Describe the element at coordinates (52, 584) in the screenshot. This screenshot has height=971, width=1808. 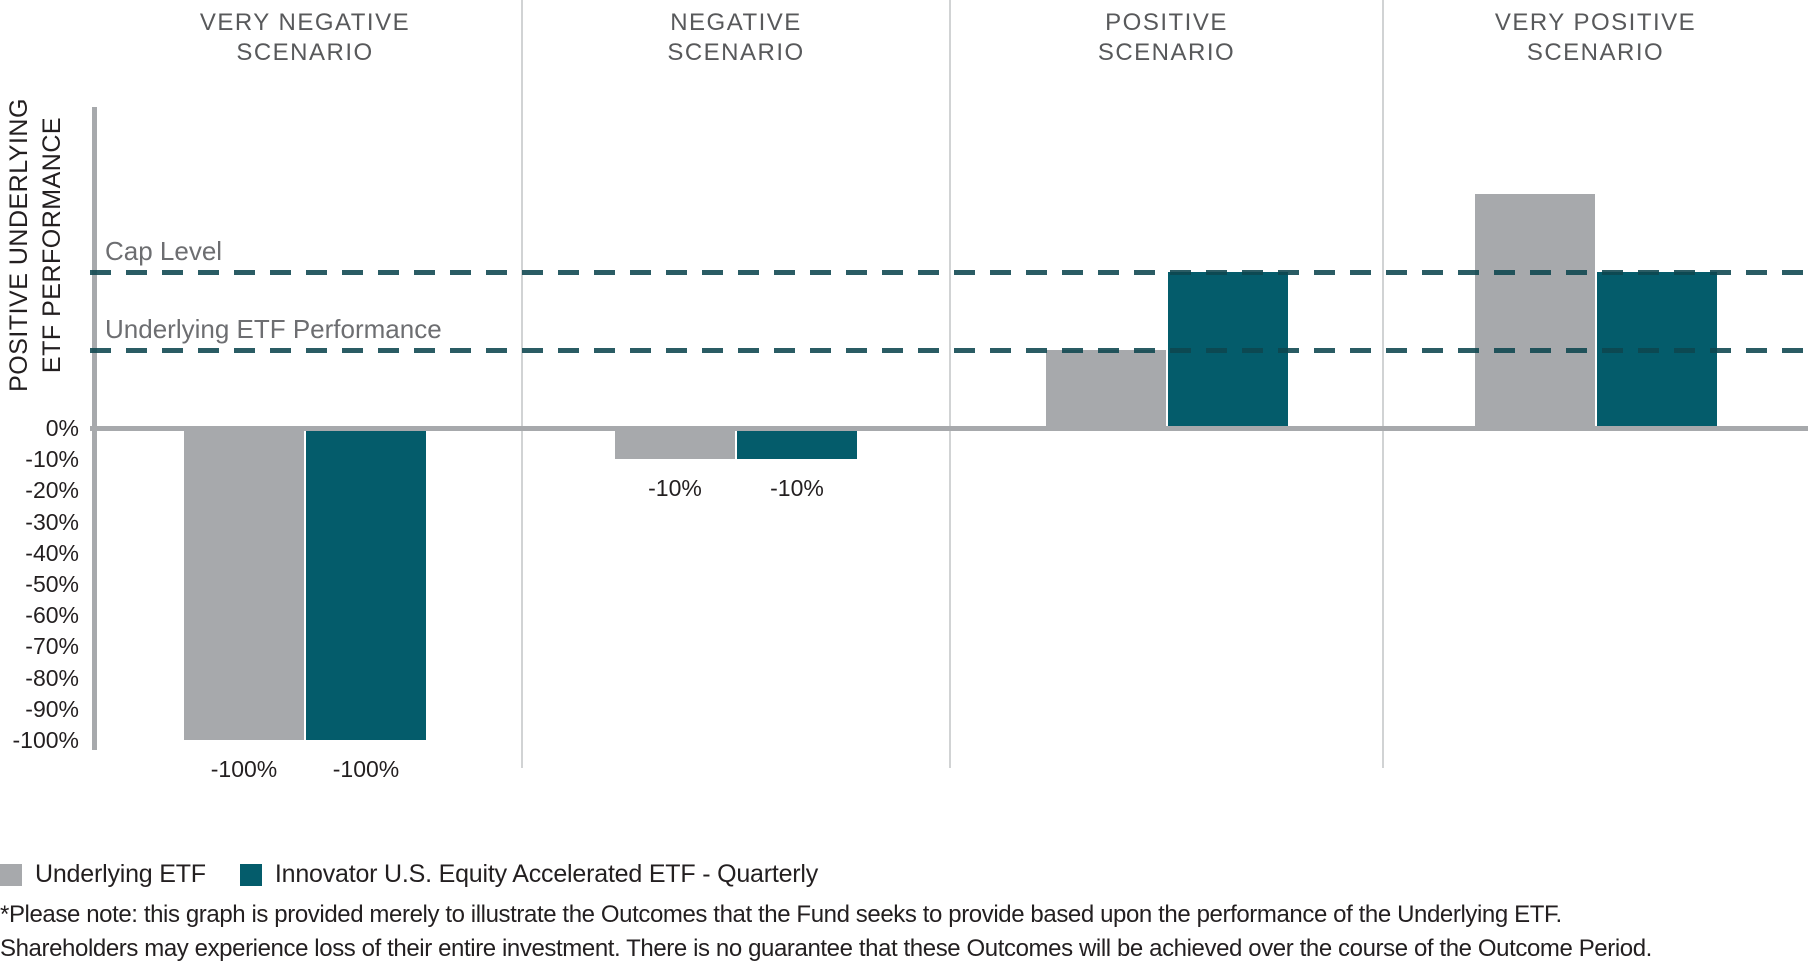
I see `y-tick-label: -50%` at that location.